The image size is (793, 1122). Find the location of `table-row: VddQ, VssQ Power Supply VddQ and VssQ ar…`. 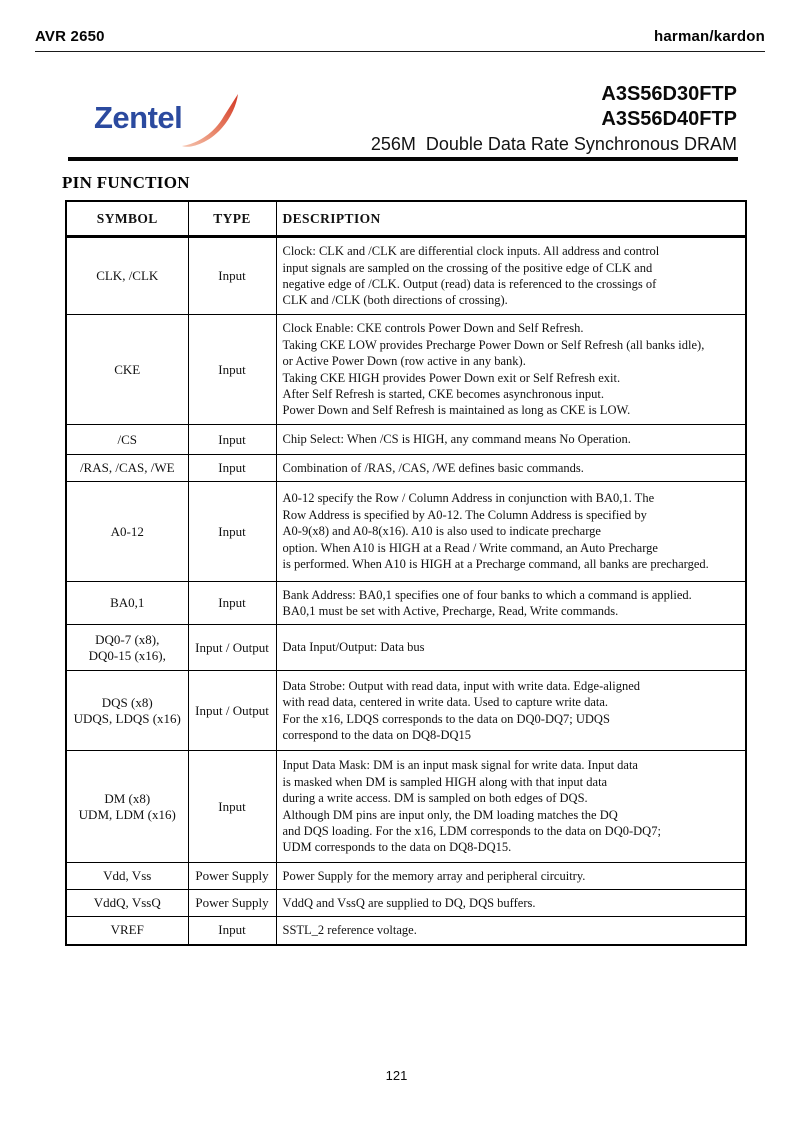

table-row: VddQ, VssQ Power Supply VddQ and VssQ ar… is located at coordinates (406, 903).